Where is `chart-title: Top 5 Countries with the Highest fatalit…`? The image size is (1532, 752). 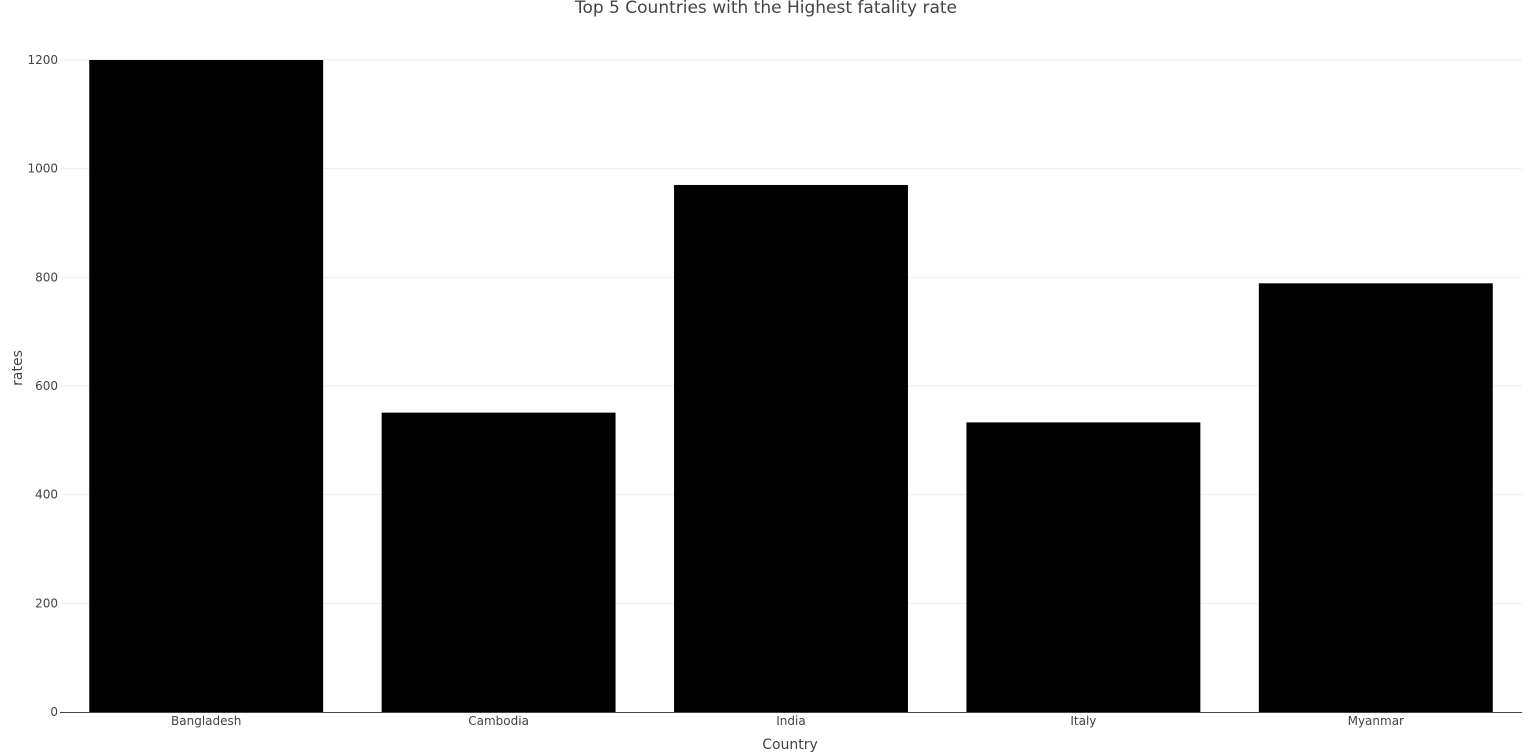 chart-title: Top 5 Countries with the Highest fatalit… is located at coordinates (765, 9).